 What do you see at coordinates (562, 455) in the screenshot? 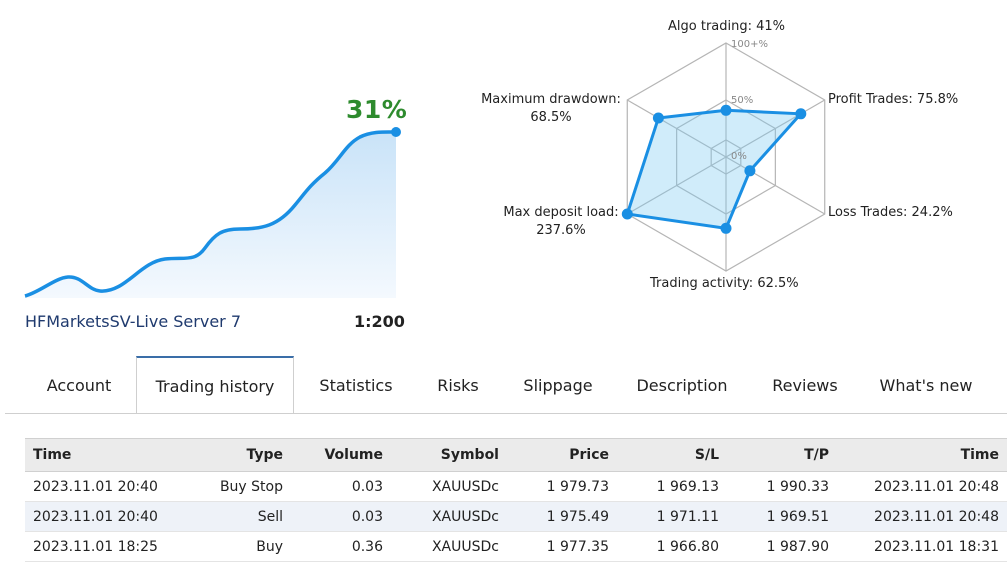
I see `col-header-price: Price` at bounding box center [562, 455].